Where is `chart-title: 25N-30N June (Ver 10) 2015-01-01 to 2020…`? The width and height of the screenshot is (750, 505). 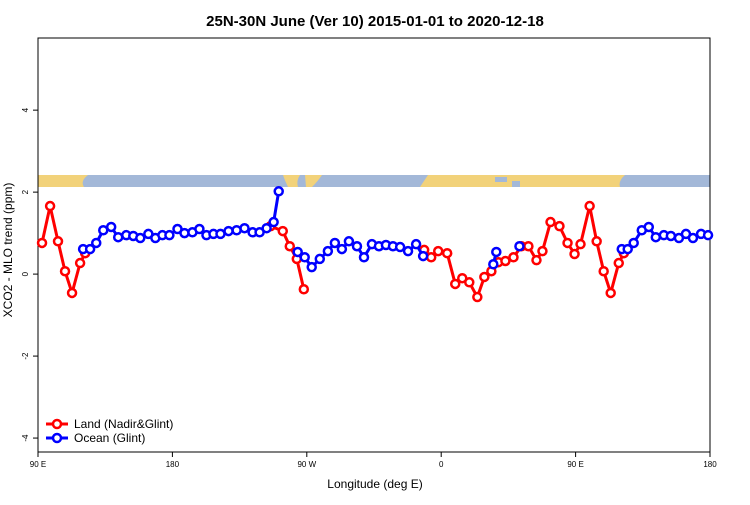 chart-title: 25N-30N June (Ver 10) 2015-01-01 to 2020… is located at coordinates (375, 21).